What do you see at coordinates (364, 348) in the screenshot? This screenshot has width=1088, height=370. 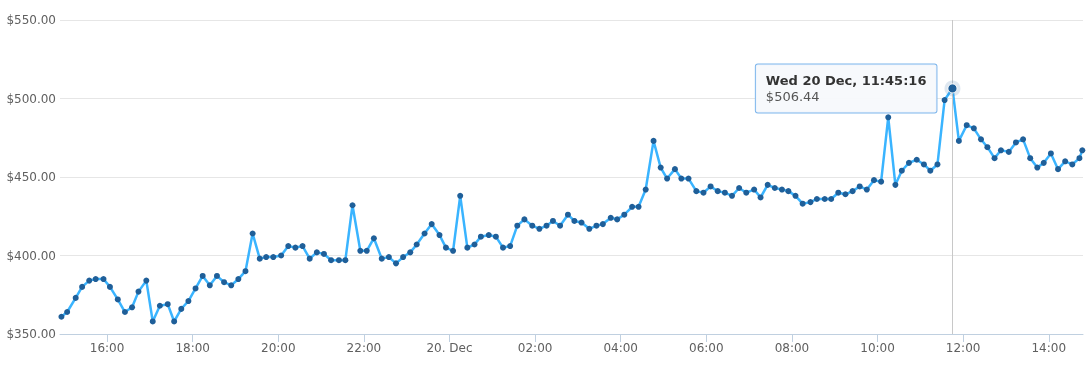 I see `x-tick-label: 22:00` at bounding box center [364, 348].